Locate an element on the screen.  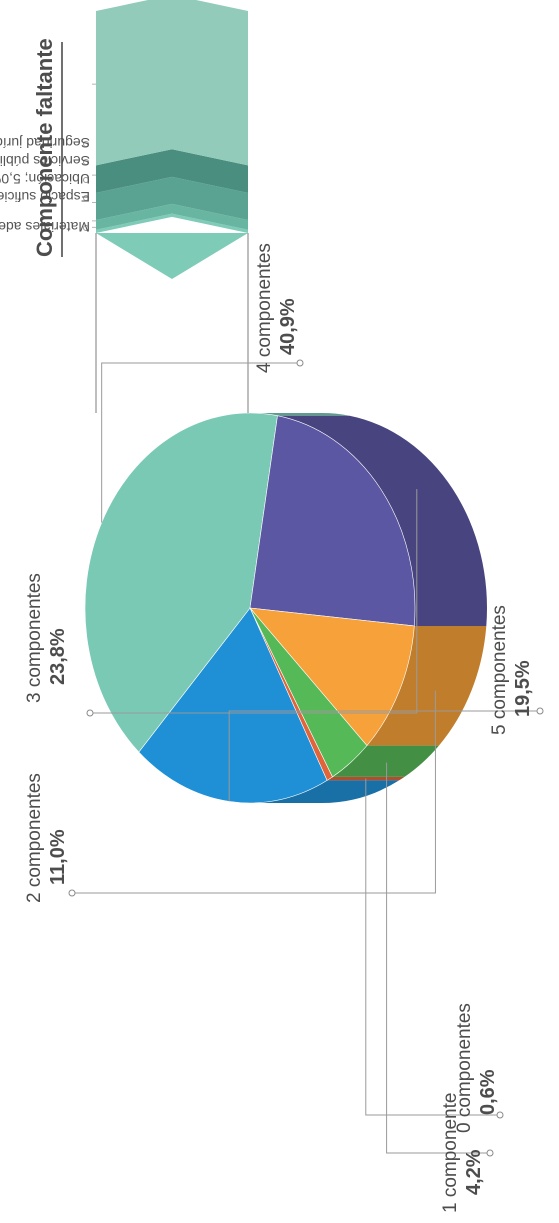
legend-item-0: Materiales adecuados; 0,6% is located at coordinates (45, 227).